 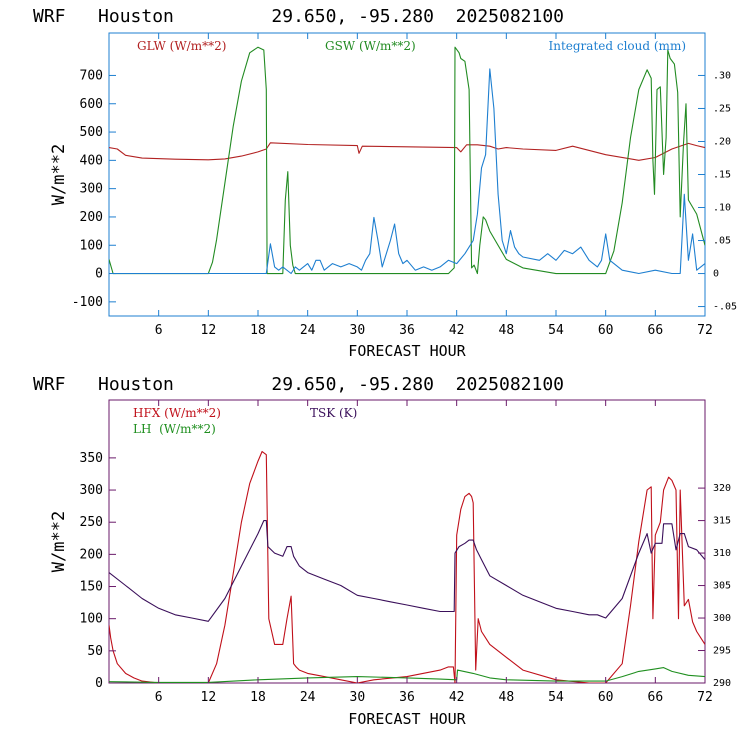 What do you see at coordinates (91, 458) in the screenshot?
I see `y-tick-label: 350` at bounding box center [91, 458].